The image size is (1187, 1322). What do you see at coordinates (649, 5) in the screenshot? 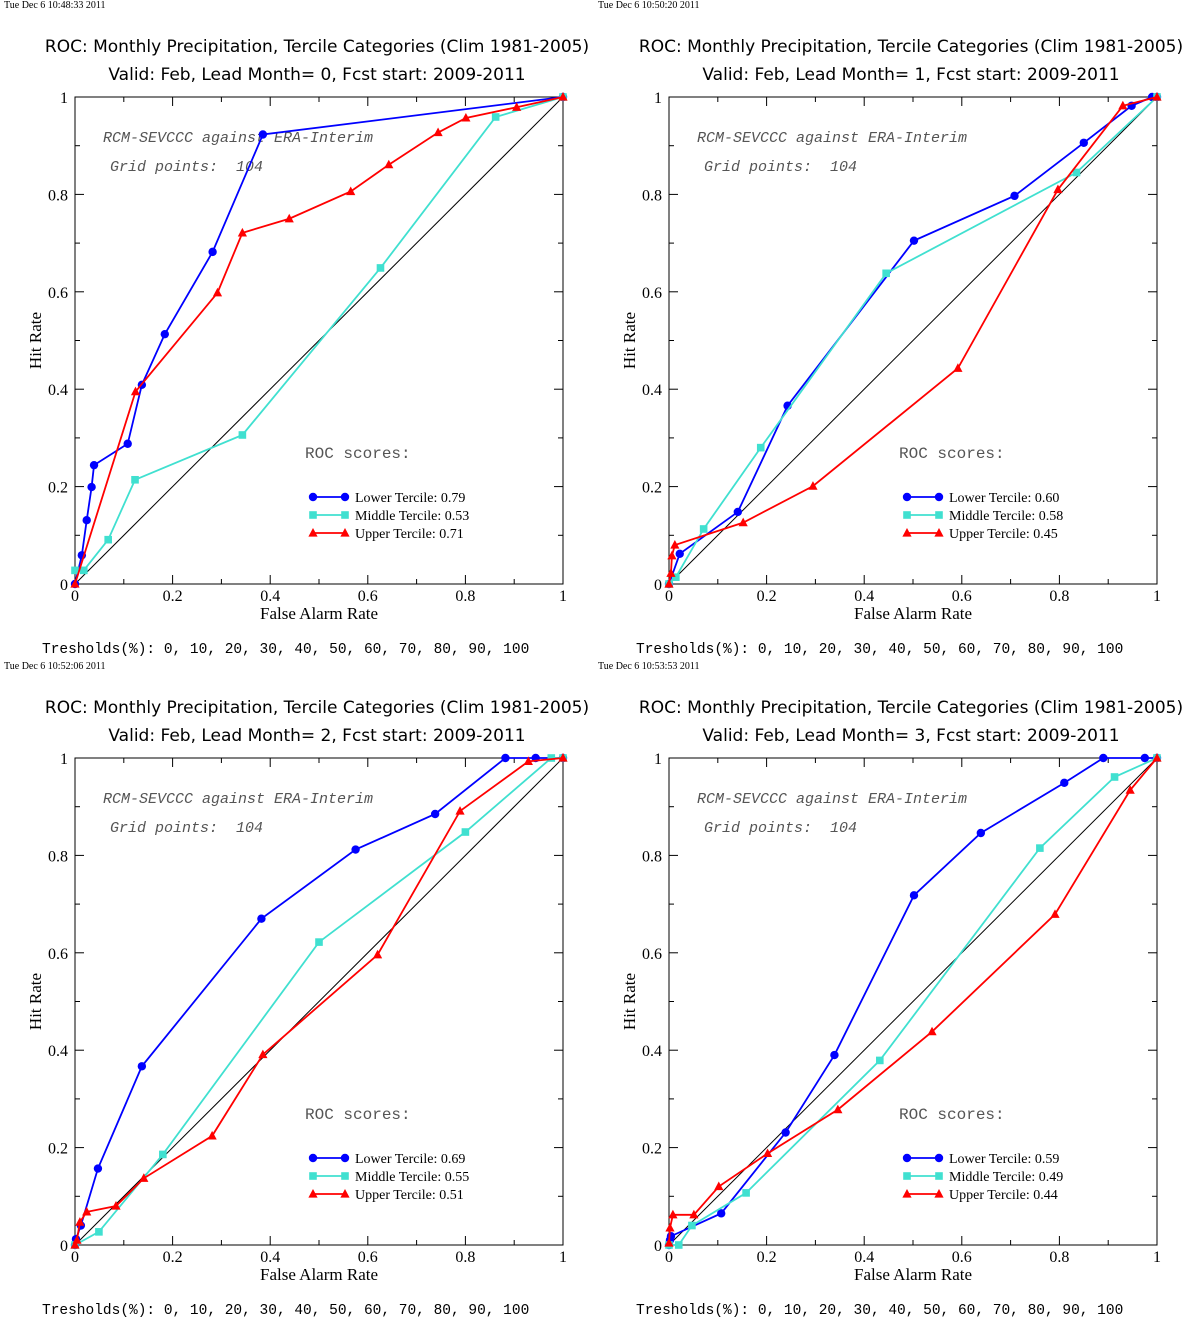
I see `timestamp: Tue Dec 6 10:50:20 2011` at bounding box center [649, 5].